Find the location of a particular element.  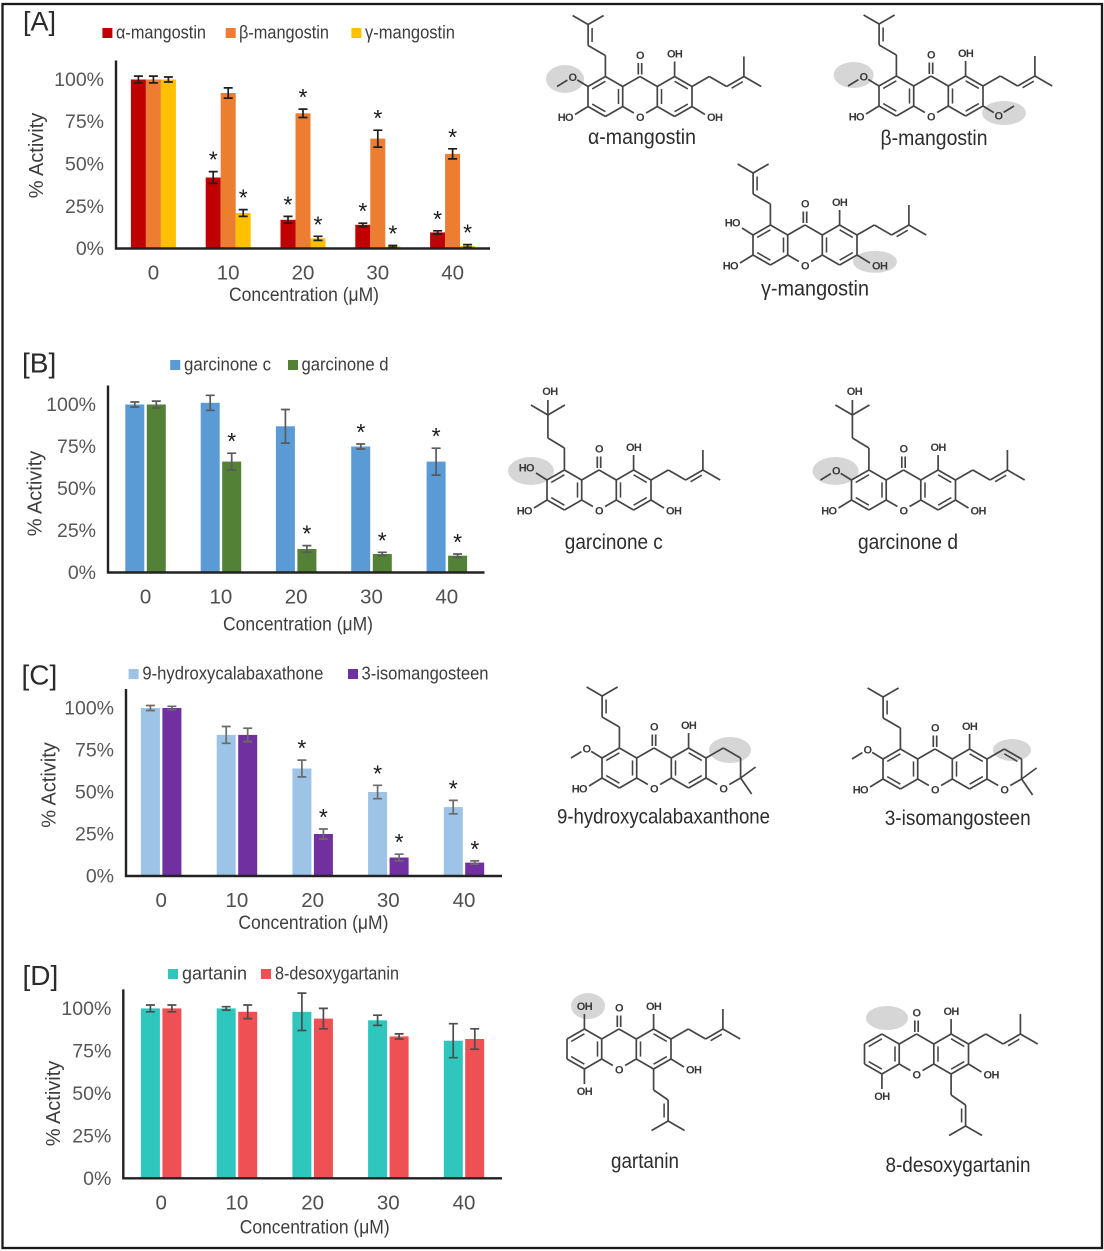

svg-text: 3-isomangosteen is located at coordinates (425, 674).